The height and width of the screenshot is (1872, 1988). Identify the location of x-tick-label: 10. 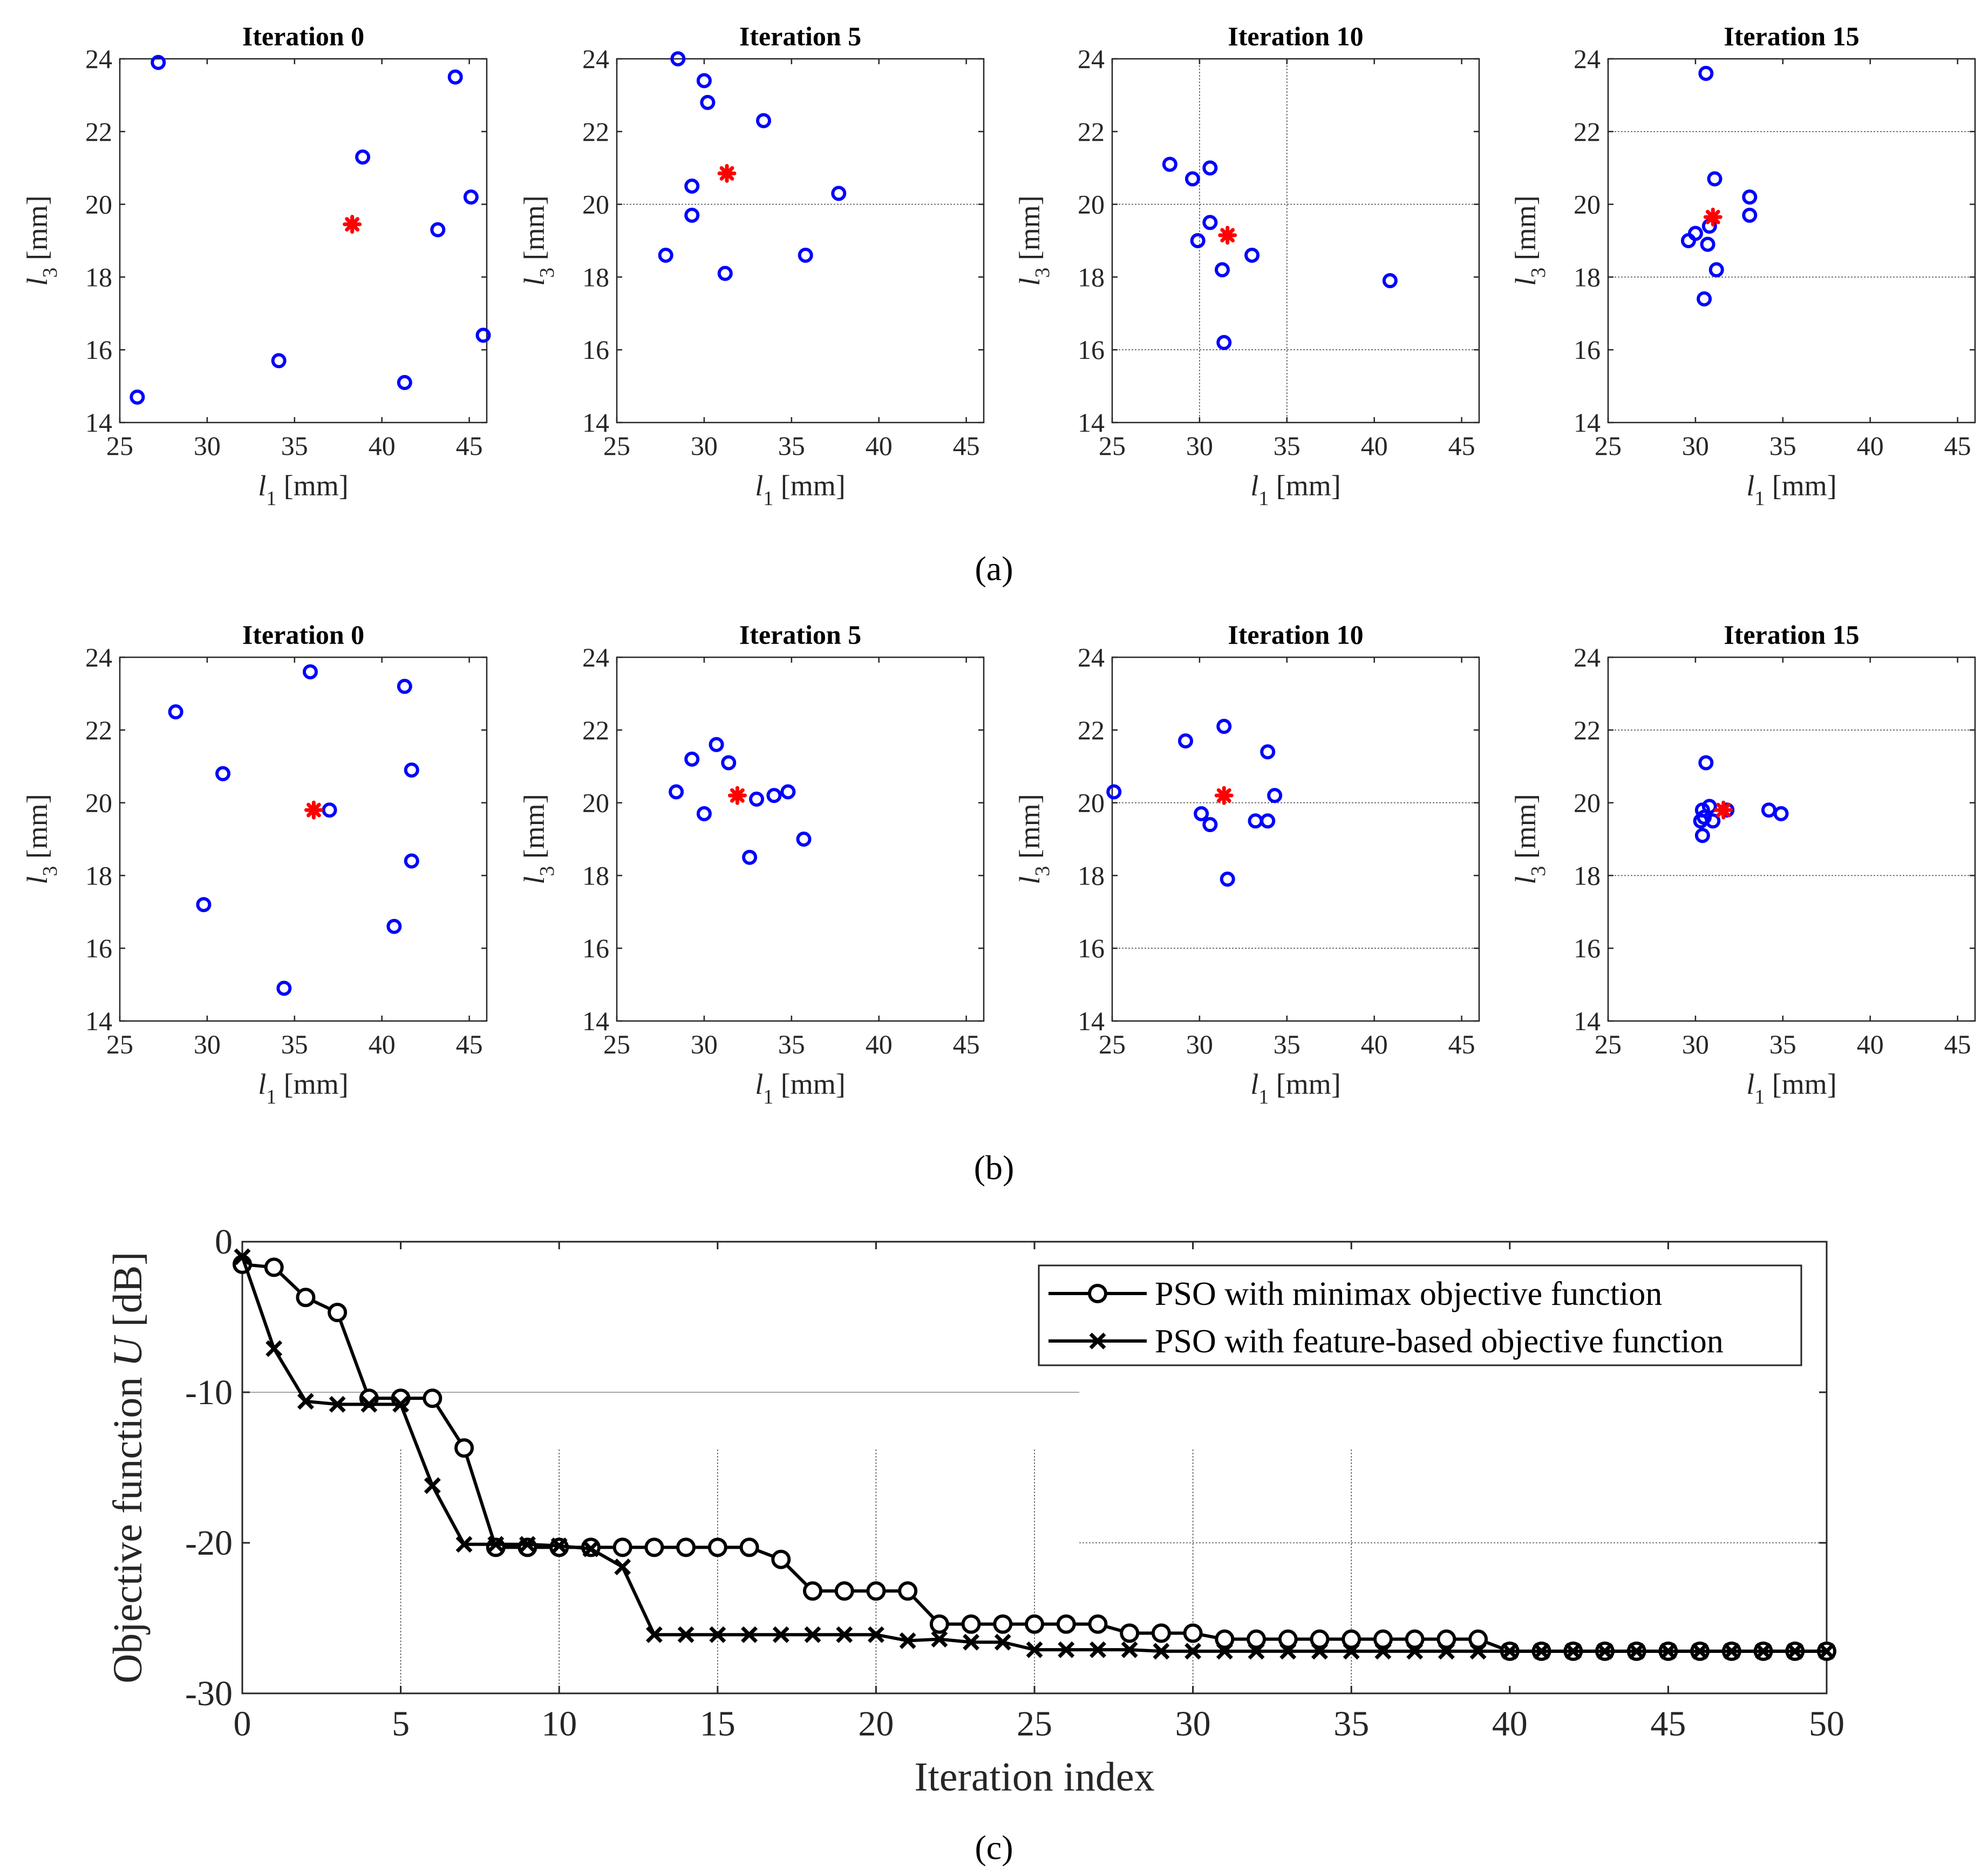
(559, 1724).